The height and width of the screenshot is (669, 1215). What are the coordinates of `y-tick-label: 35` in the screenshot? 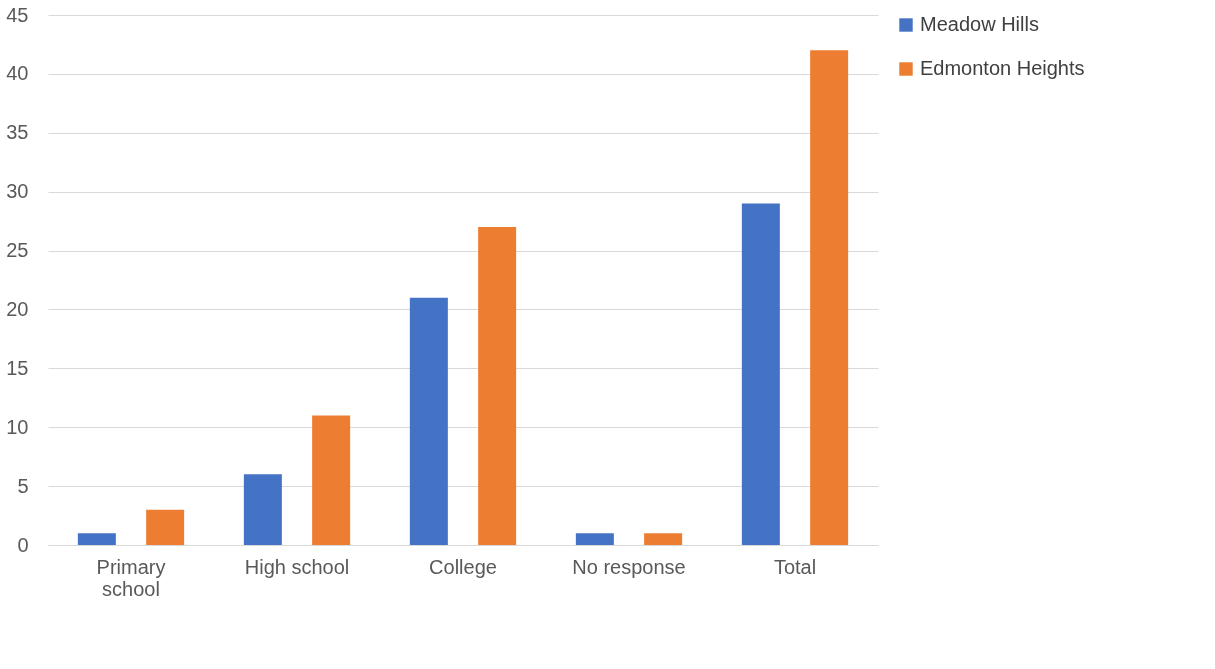 It's located at (17, 132).